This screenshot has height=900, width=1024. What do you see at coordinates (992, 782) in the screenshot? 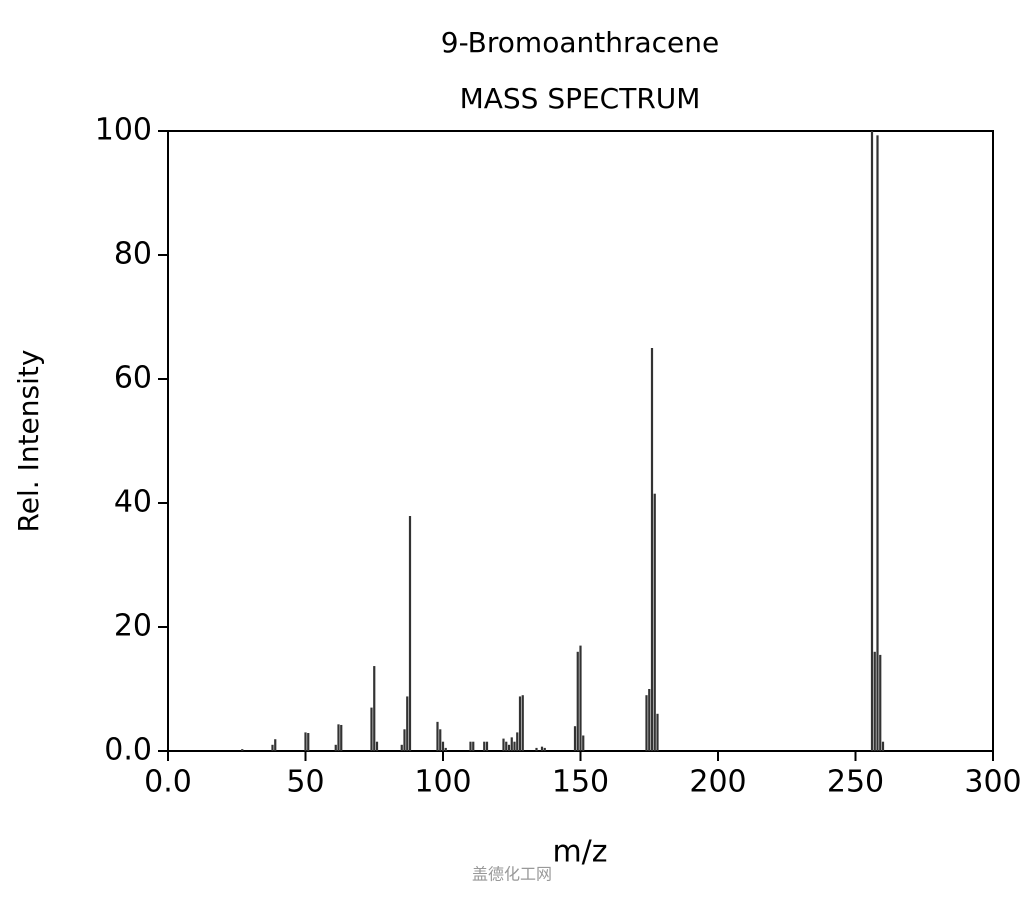
I see `x-tick-label: 300` at bounding box center [992, 782].